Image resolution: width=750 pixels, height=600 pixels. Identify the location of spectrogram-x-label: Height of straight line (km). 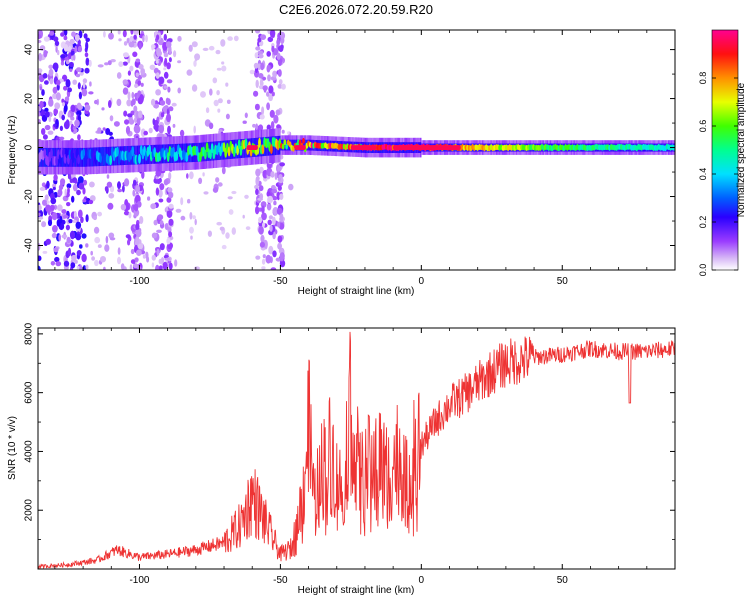
(356, 291).